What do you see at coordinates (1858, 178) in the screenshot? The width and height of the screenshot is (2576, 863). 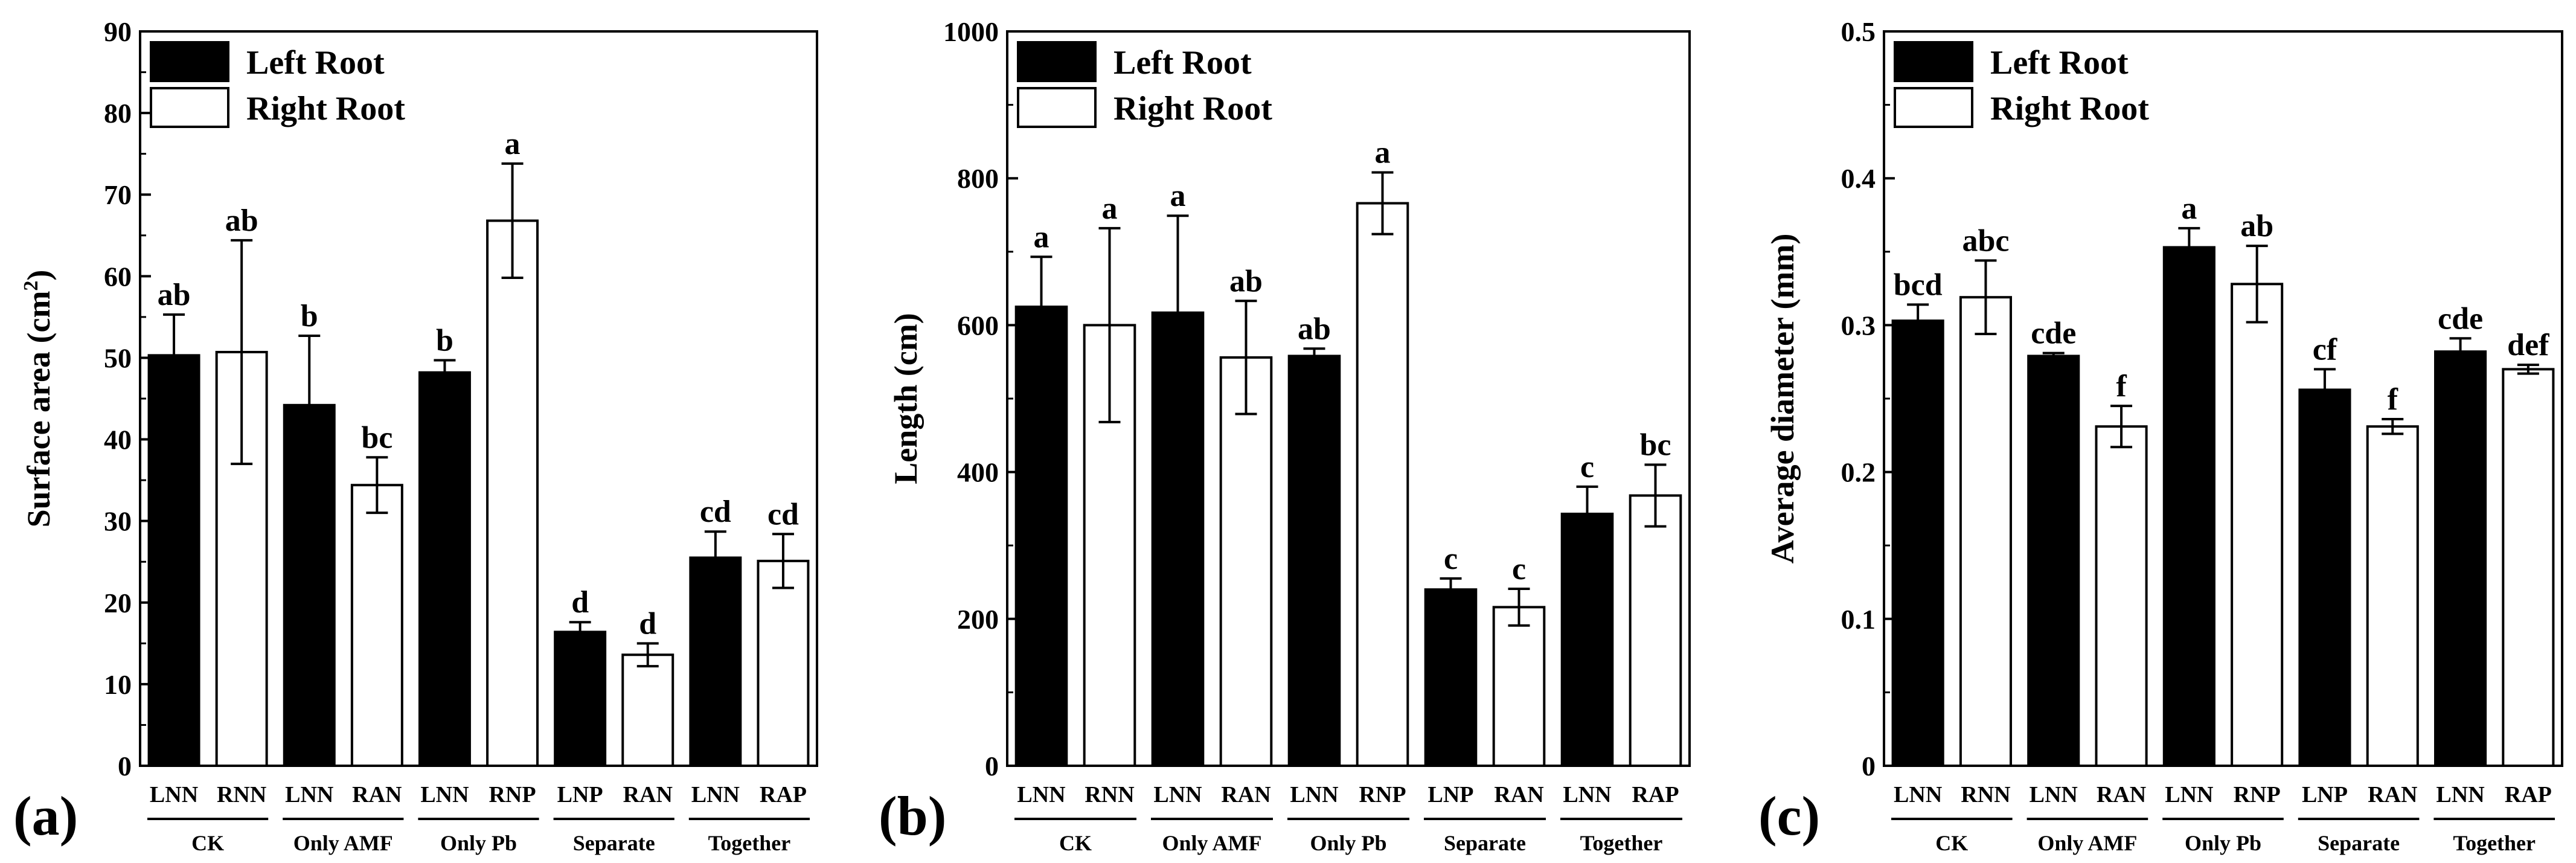 I see `y-tick-label: 0.4` at bounding box center [1858, 178].